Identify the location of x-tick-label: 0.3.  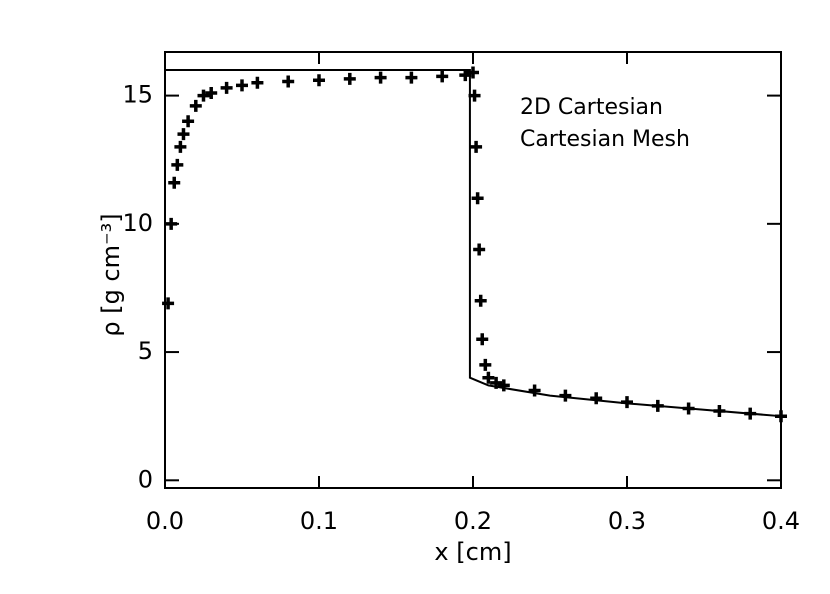
(627, 521).